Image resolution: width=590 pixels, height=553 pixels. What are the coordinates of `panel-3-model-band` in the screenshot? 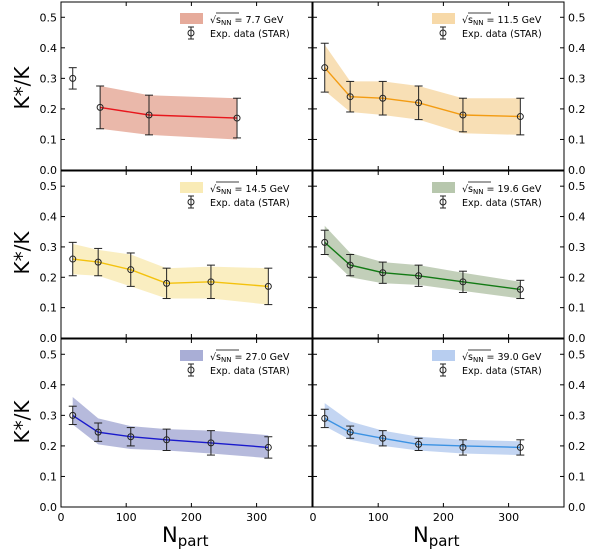 It's located at (170, 274).